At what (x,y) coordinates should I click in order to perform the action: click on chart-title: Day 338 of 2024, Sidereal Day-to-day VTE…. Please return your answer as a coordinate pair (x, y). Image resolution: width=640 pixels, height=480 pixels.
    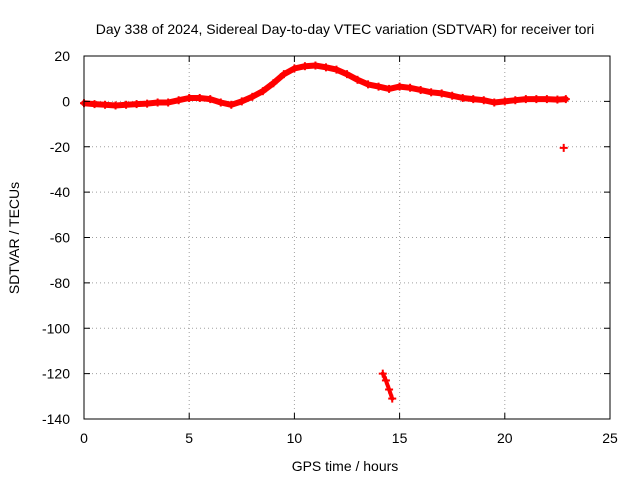
    Looking at the image, I should click on (345, 29).